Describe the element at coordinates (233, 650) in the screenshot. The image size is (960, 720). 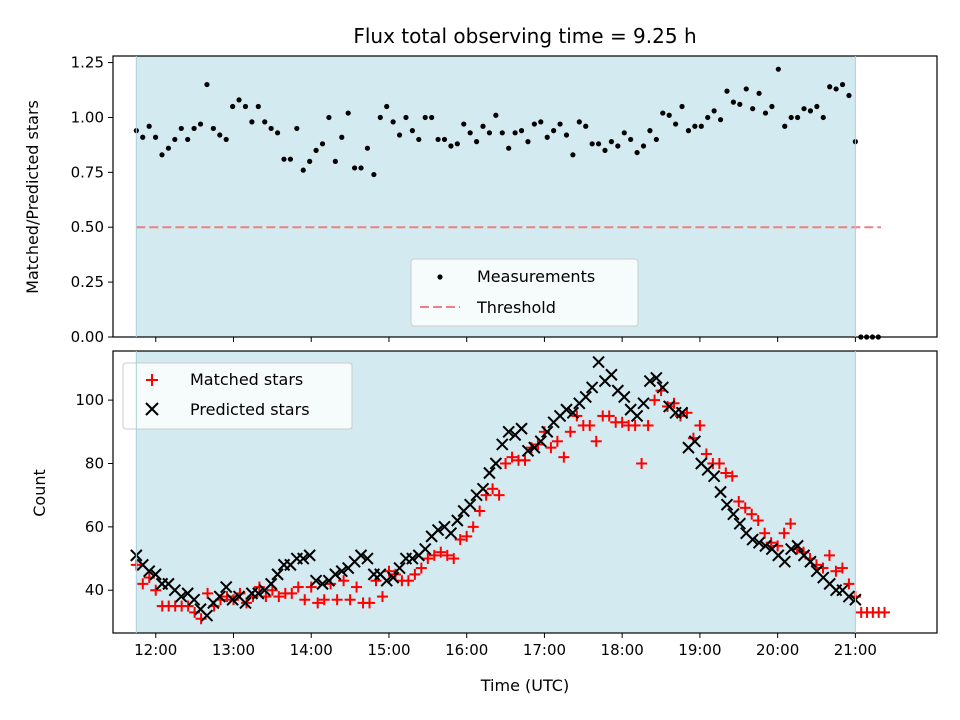
I see `x-tick-label: 13:00` at that location.